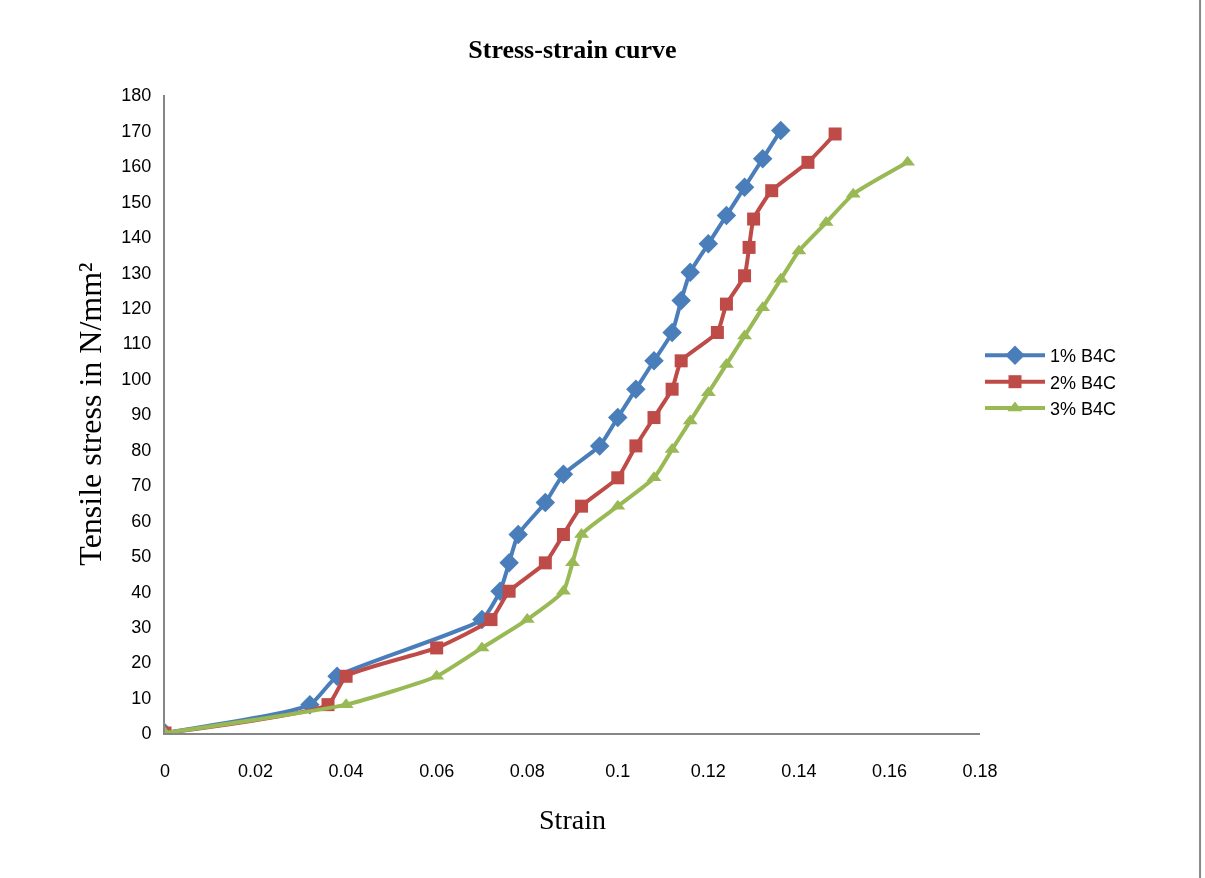  Describe the element at coordinates (980, 770) in the screenshot. I see `x-tick-label: 0.18` at that location.